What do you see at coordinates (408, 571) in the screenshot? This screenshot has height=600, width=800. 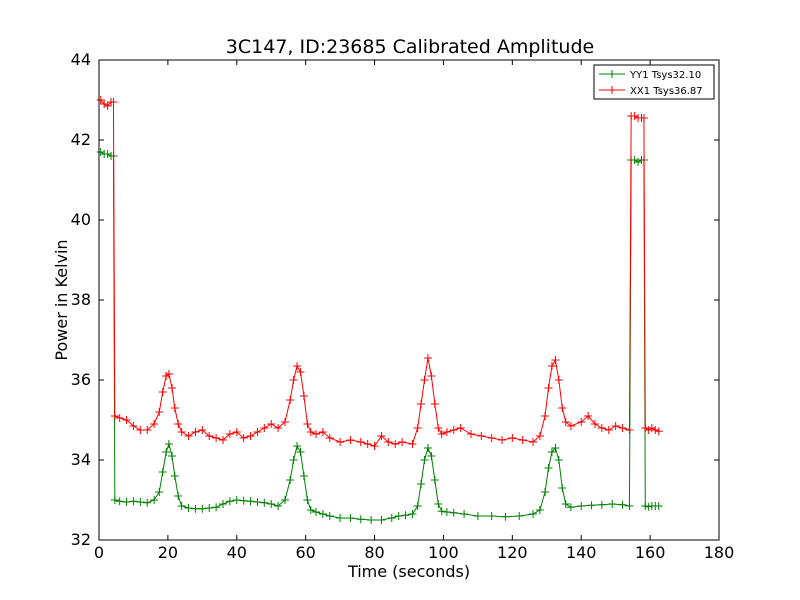 I see `x-axis-title: Time (seconds)` at bounding box center [408, 571].